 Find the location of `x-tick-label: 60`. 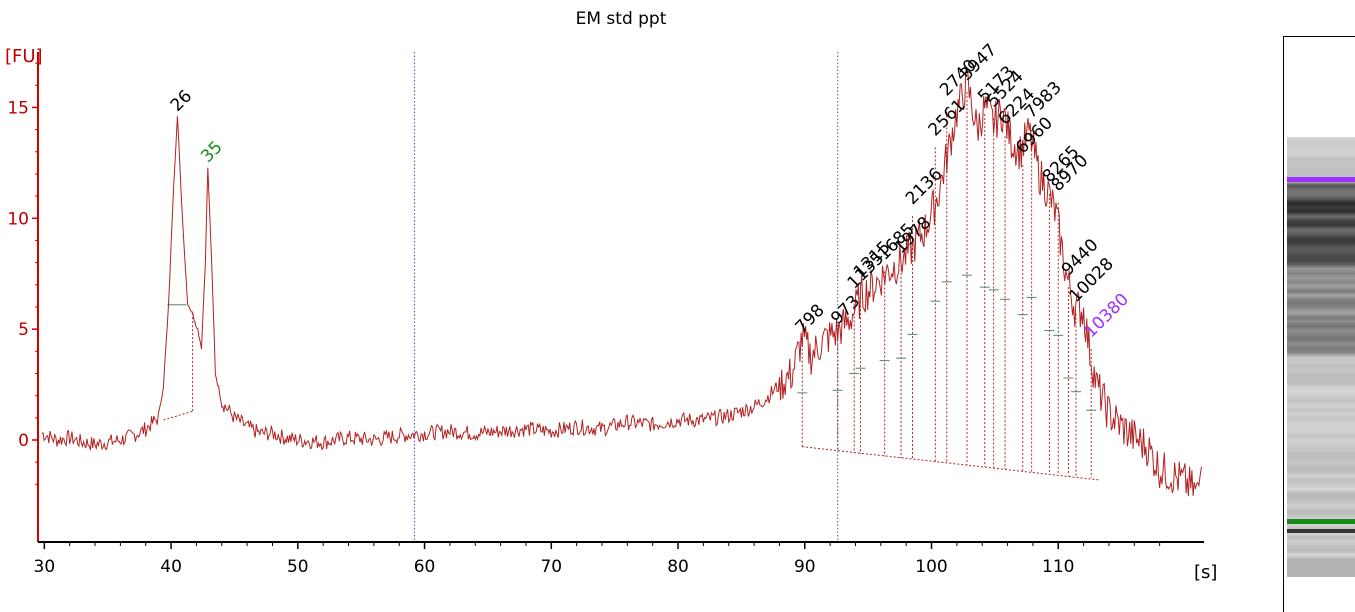

x-tick-label: 60 is located at coordinates (425, 567).